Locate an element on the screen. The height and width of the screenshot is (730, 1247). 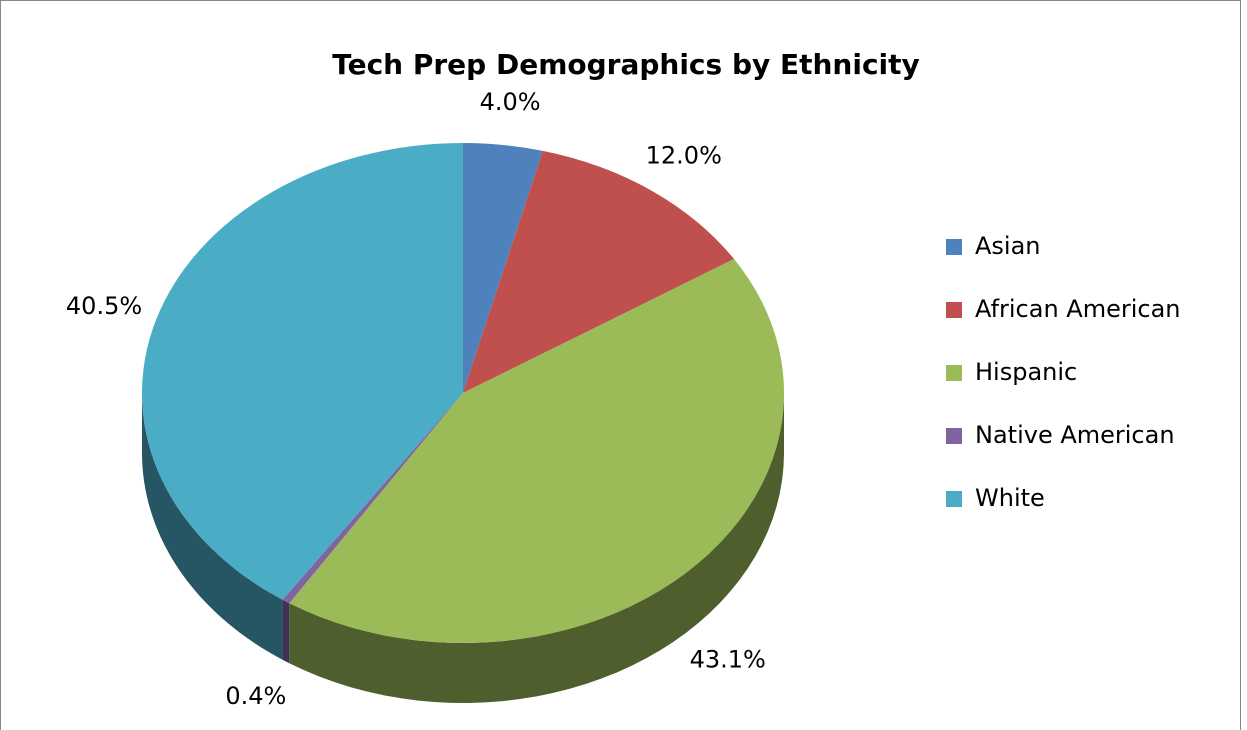
chart-title: Tech Prep Demographics by Ethnicity is located at coordinates (626, 64).